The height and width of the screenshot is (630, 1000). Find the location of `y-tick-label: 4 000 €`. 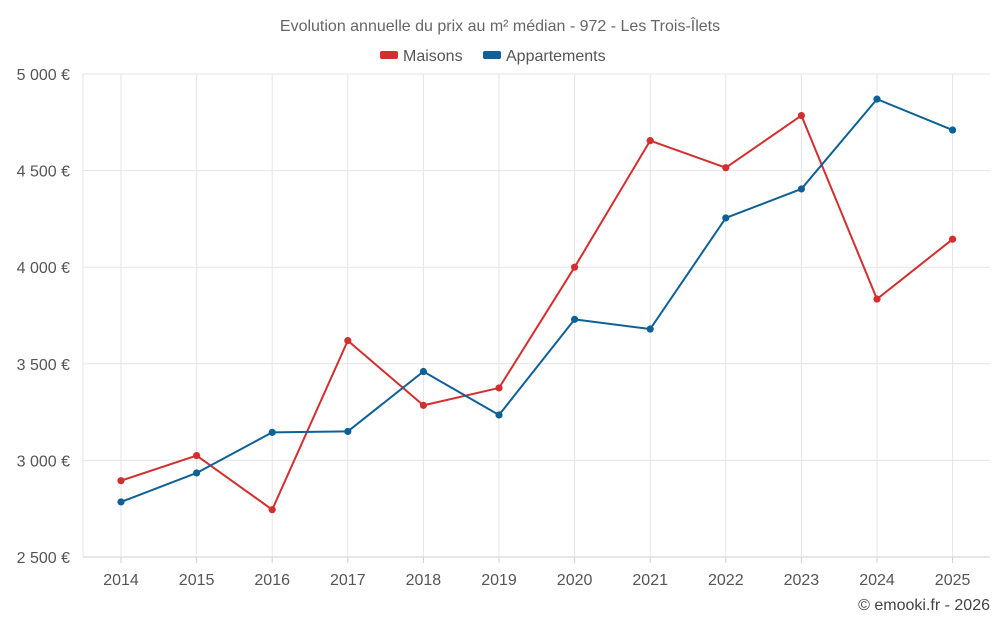

y-tick-label: 4 000 € is located at coordinates (43, 268).